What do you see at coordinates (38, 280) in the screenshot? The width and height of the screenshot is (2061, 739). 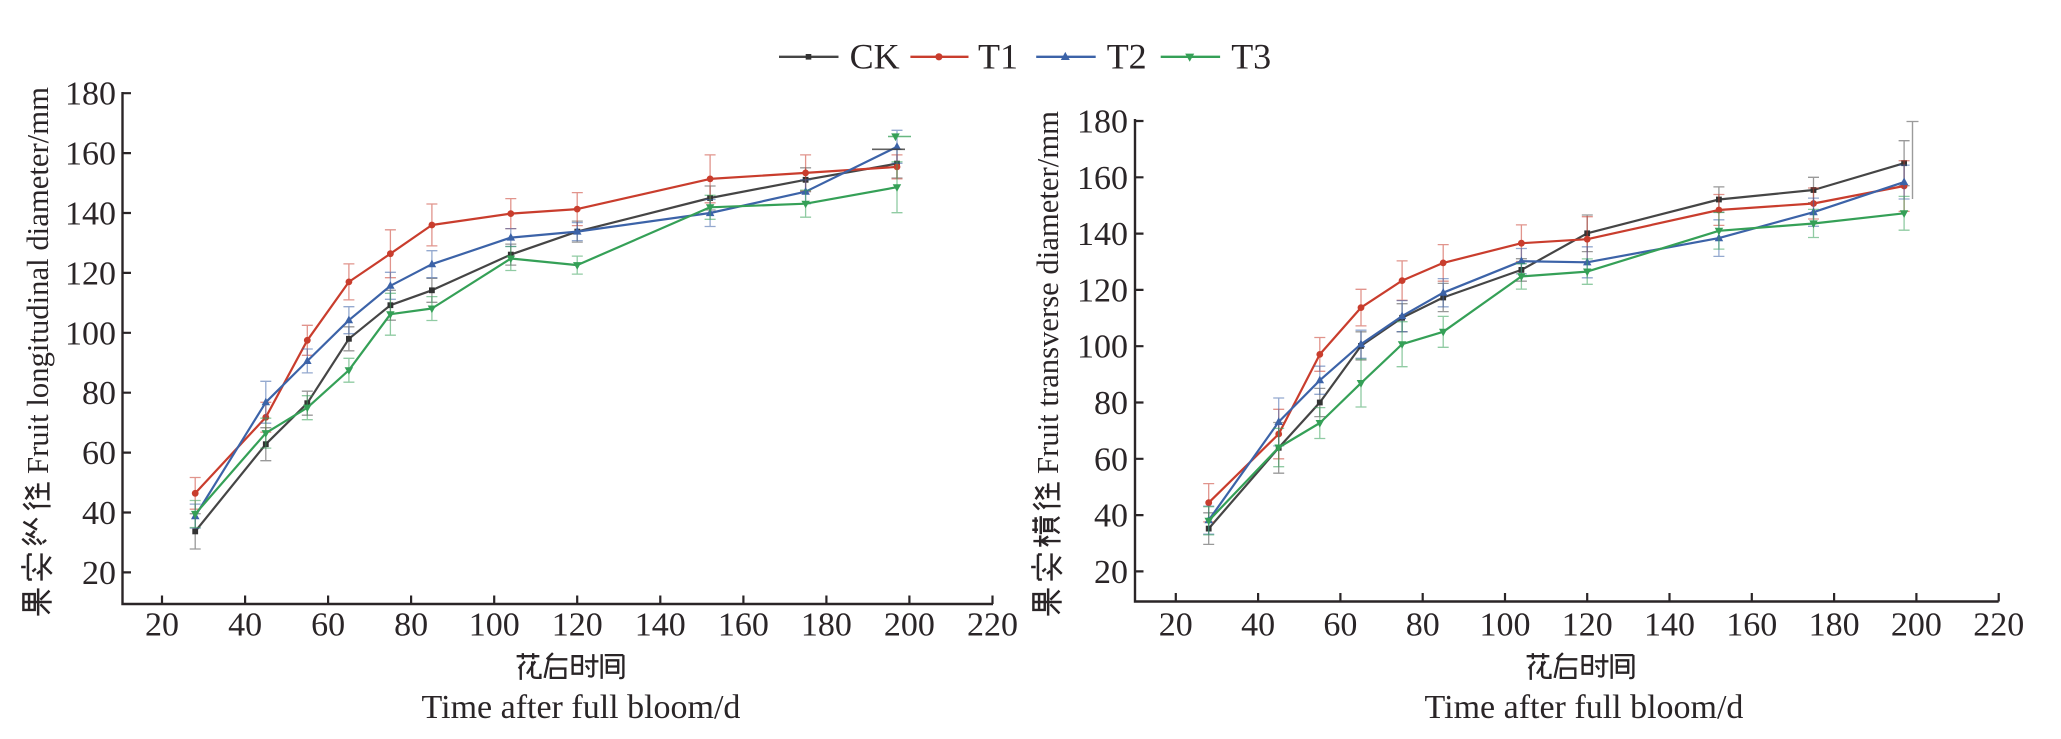 I see `svg-text: Fruit longitudinal diameter/mm` at bounding box center [38, 280].